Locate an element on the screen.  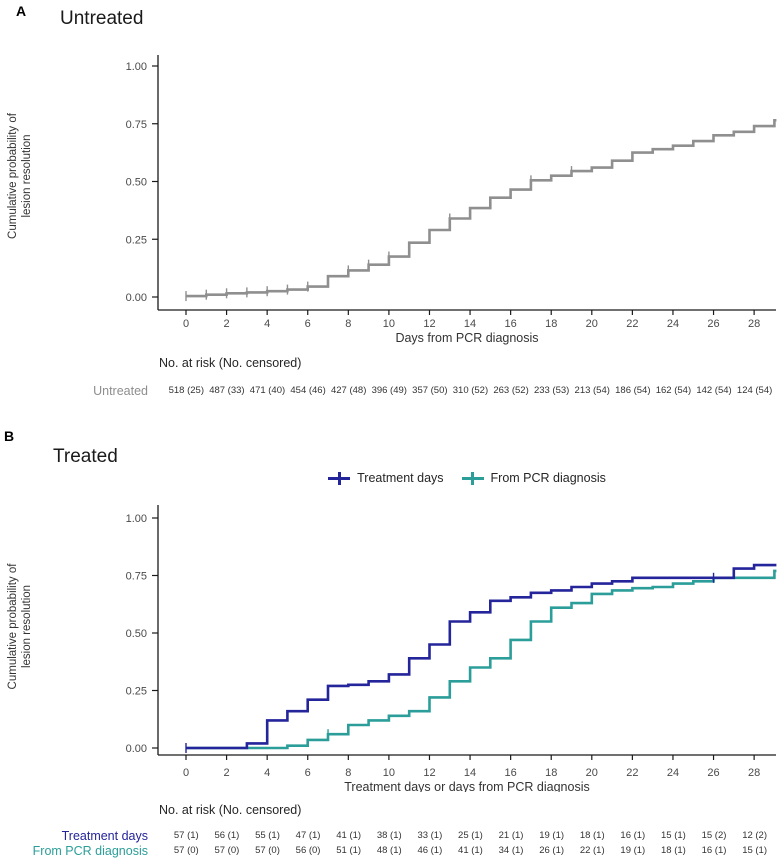
x-axis-tick-label: 20 is located at coordinates (592, 324).